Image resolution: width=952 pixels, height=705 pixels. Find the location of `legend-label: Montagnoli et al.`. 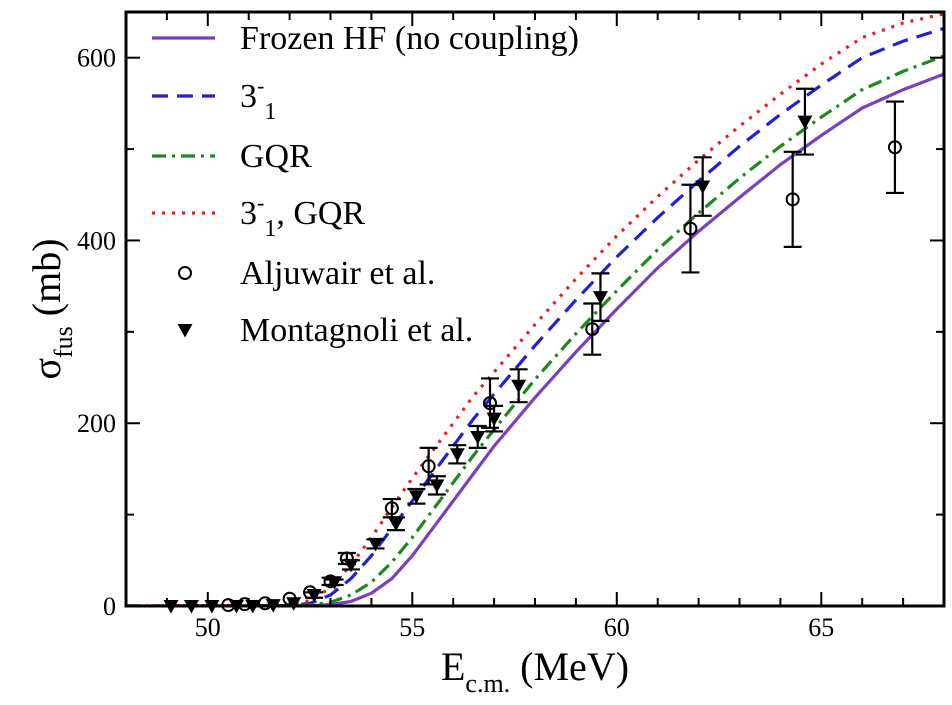

legend-label: Montagnoli et al. is located at coordinates (356, 330).